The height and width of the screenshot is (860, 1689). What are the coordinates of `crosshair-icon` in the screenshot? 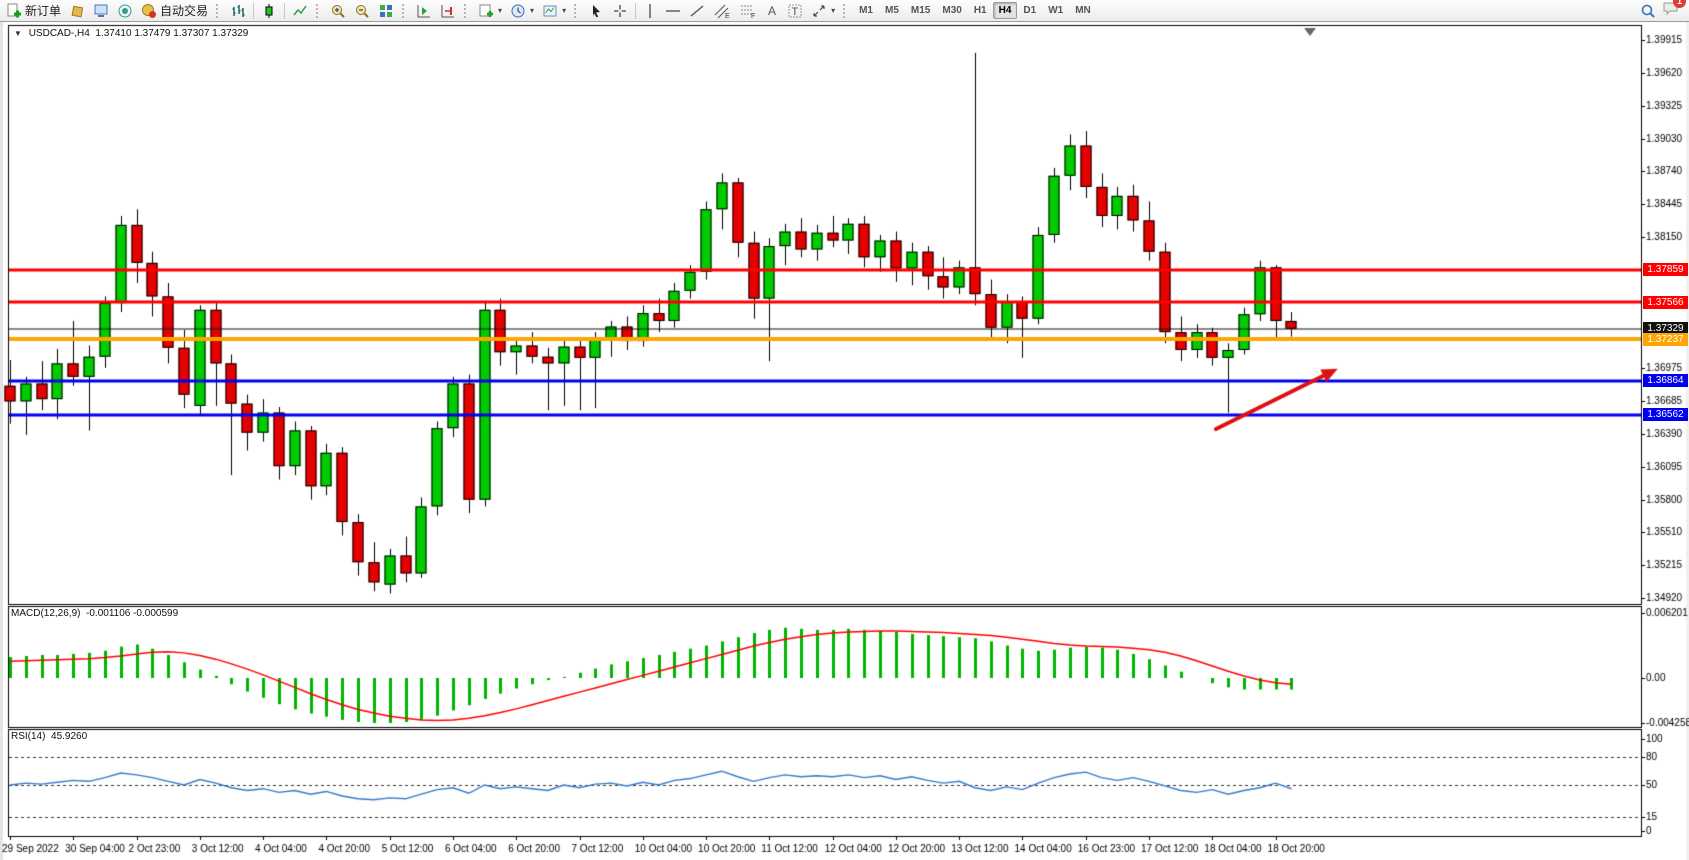 It's located at (620, 10).